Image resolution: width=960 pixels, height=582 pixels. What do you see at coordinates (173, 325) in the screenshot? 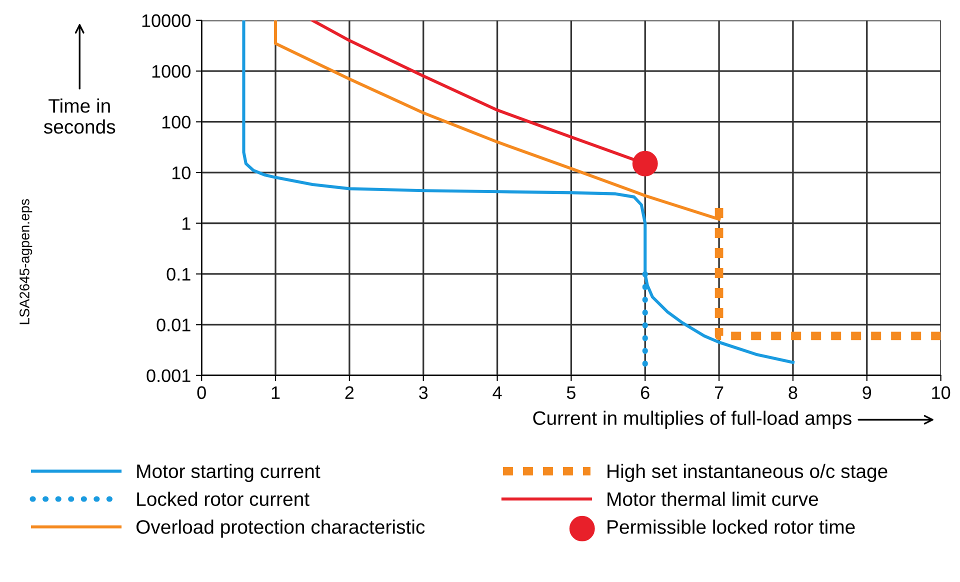
I see `y-tick-label: 0.01` at bounding box center [173, 325].